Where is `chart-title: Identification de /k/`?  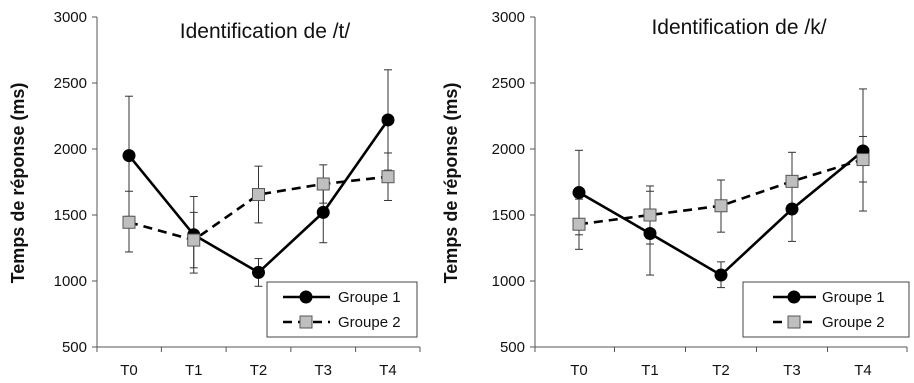
chart-title: Identification de /k/ is located at coordinates (738, 27).